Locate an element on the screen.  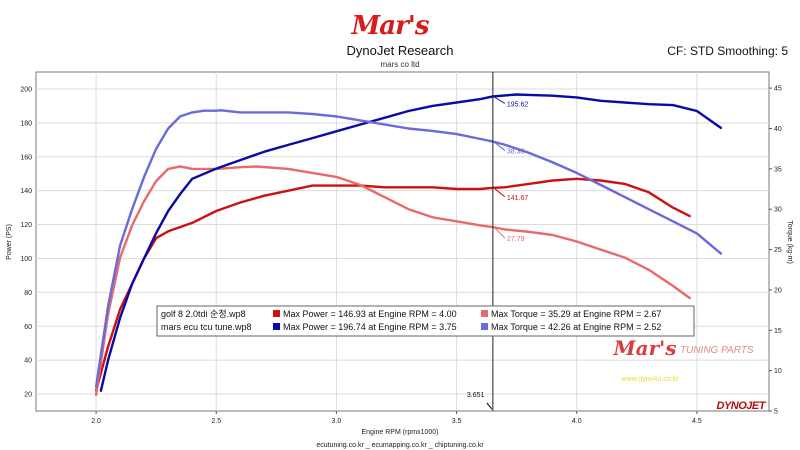
x-tick-label: 4.5 is located at coordinates (697, 421).